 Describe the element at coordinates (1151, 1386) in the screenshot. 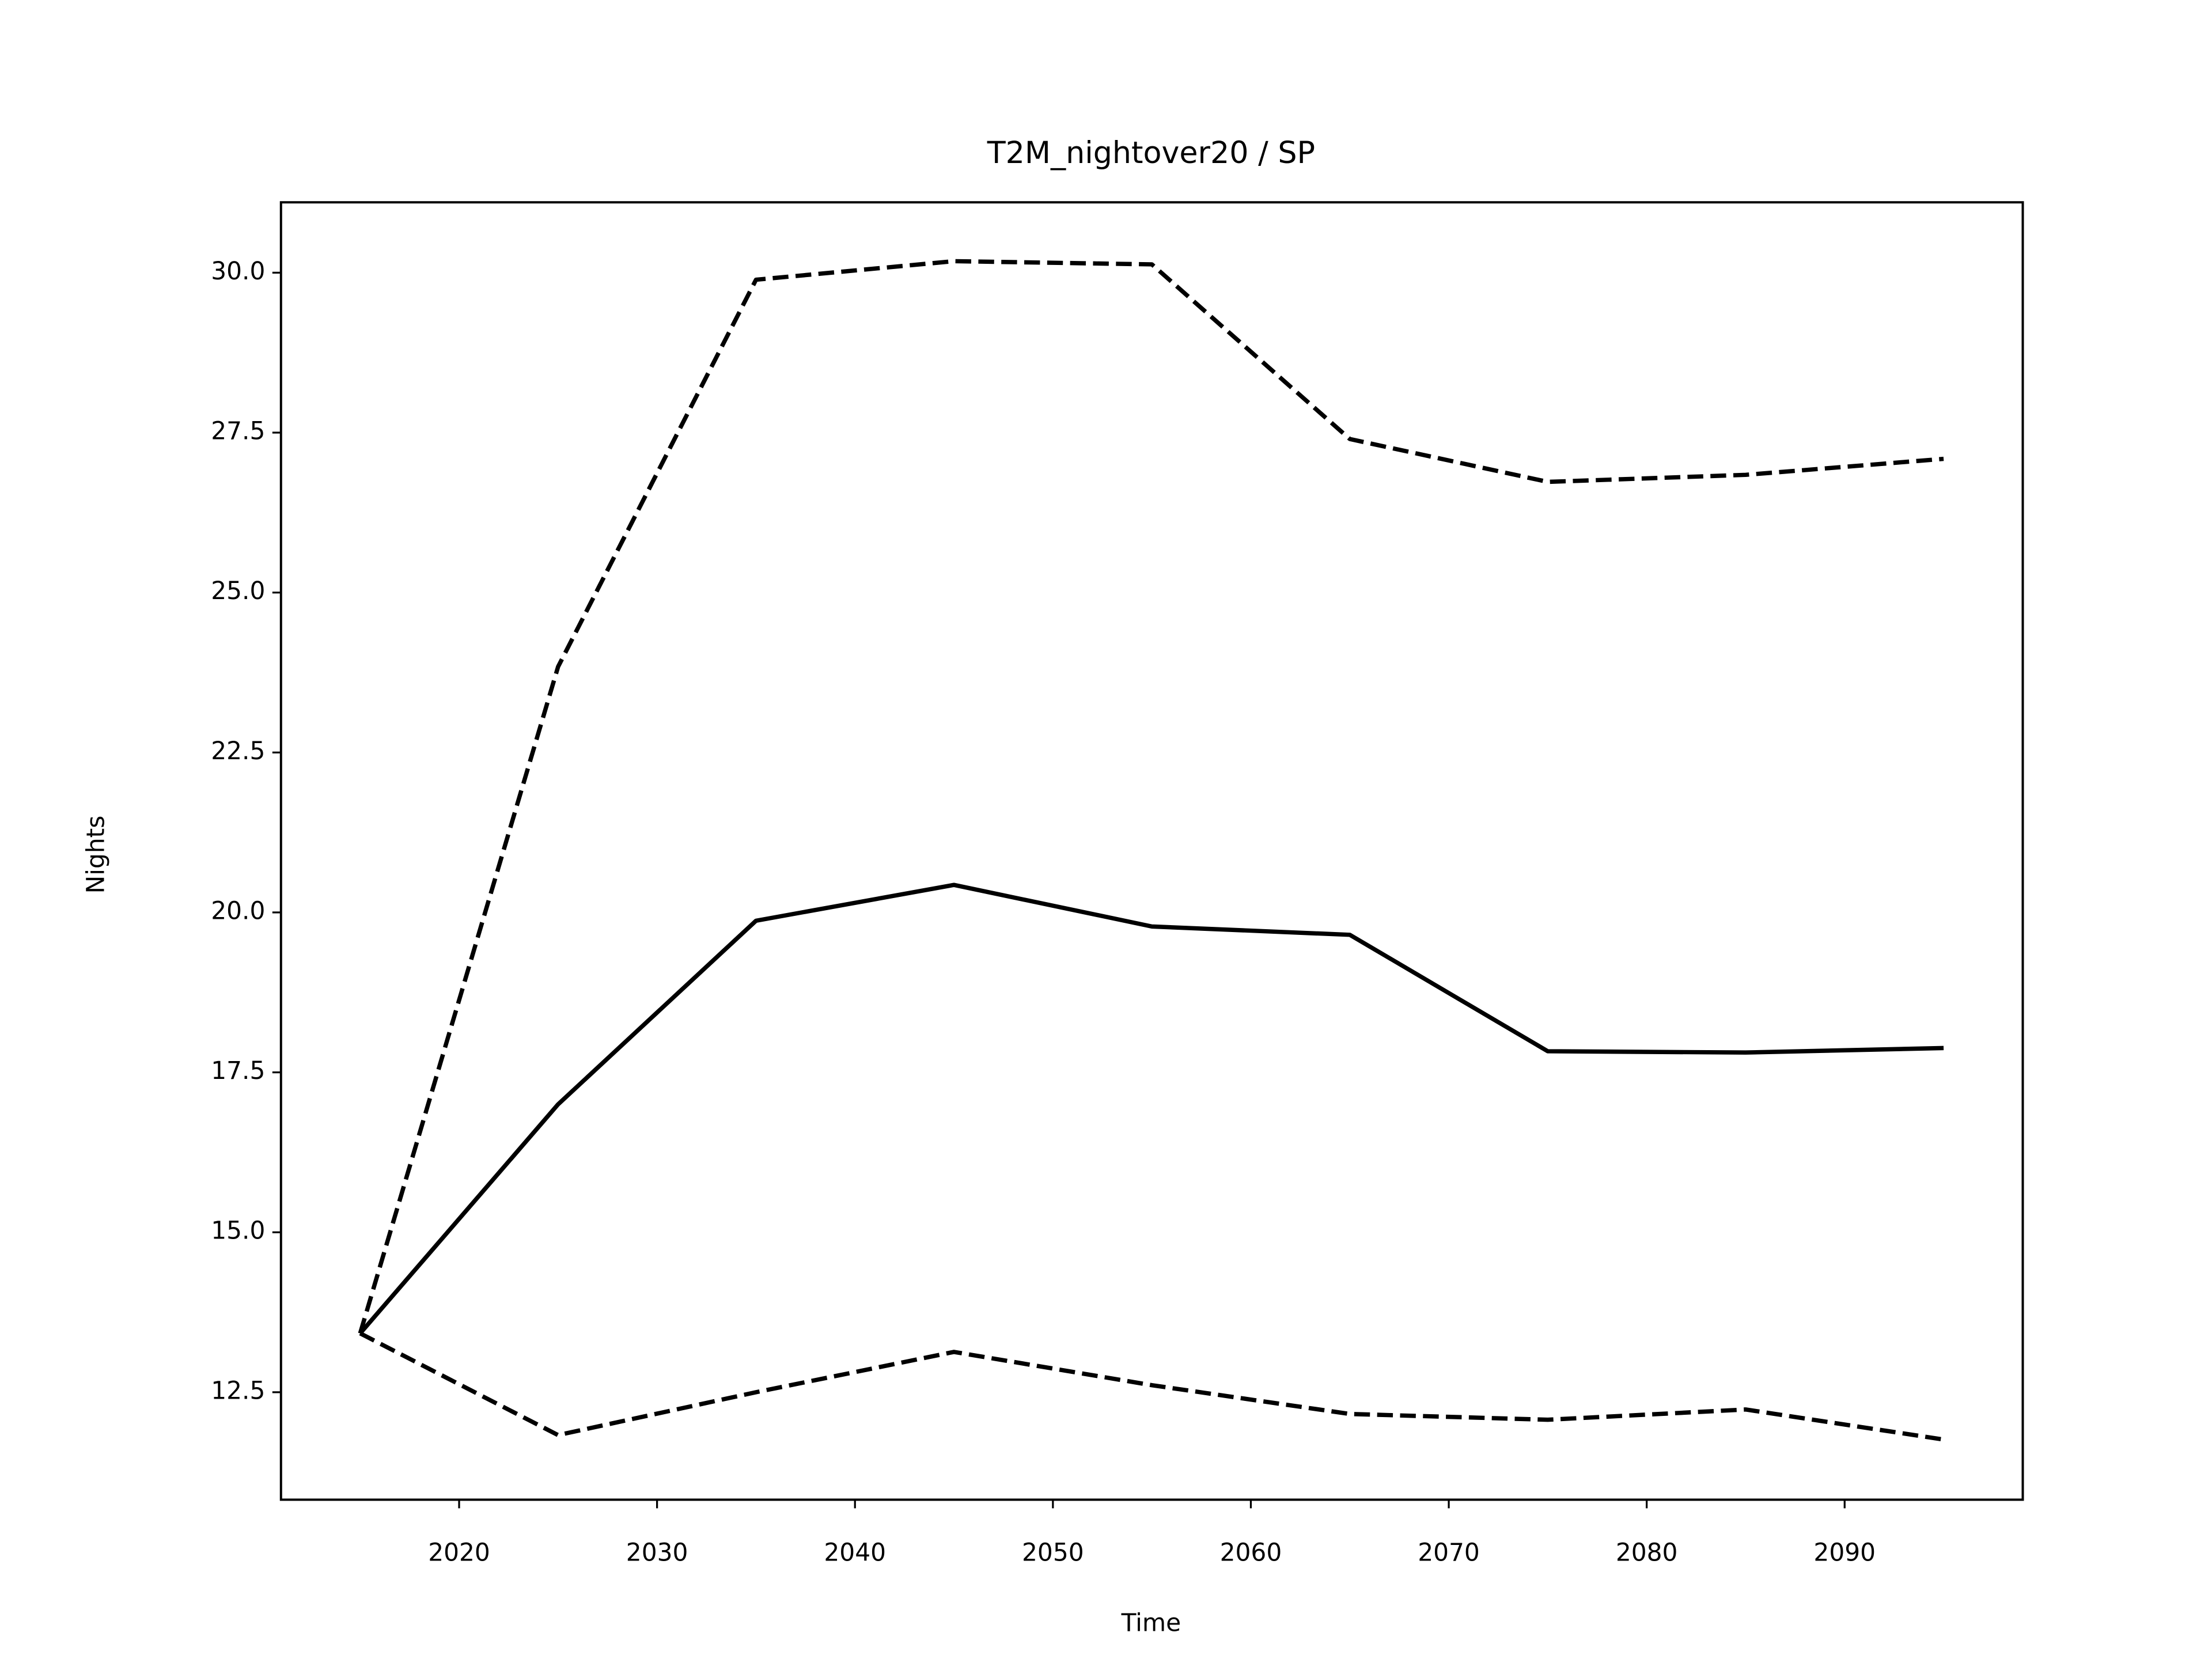

I see `line-series` at that location.